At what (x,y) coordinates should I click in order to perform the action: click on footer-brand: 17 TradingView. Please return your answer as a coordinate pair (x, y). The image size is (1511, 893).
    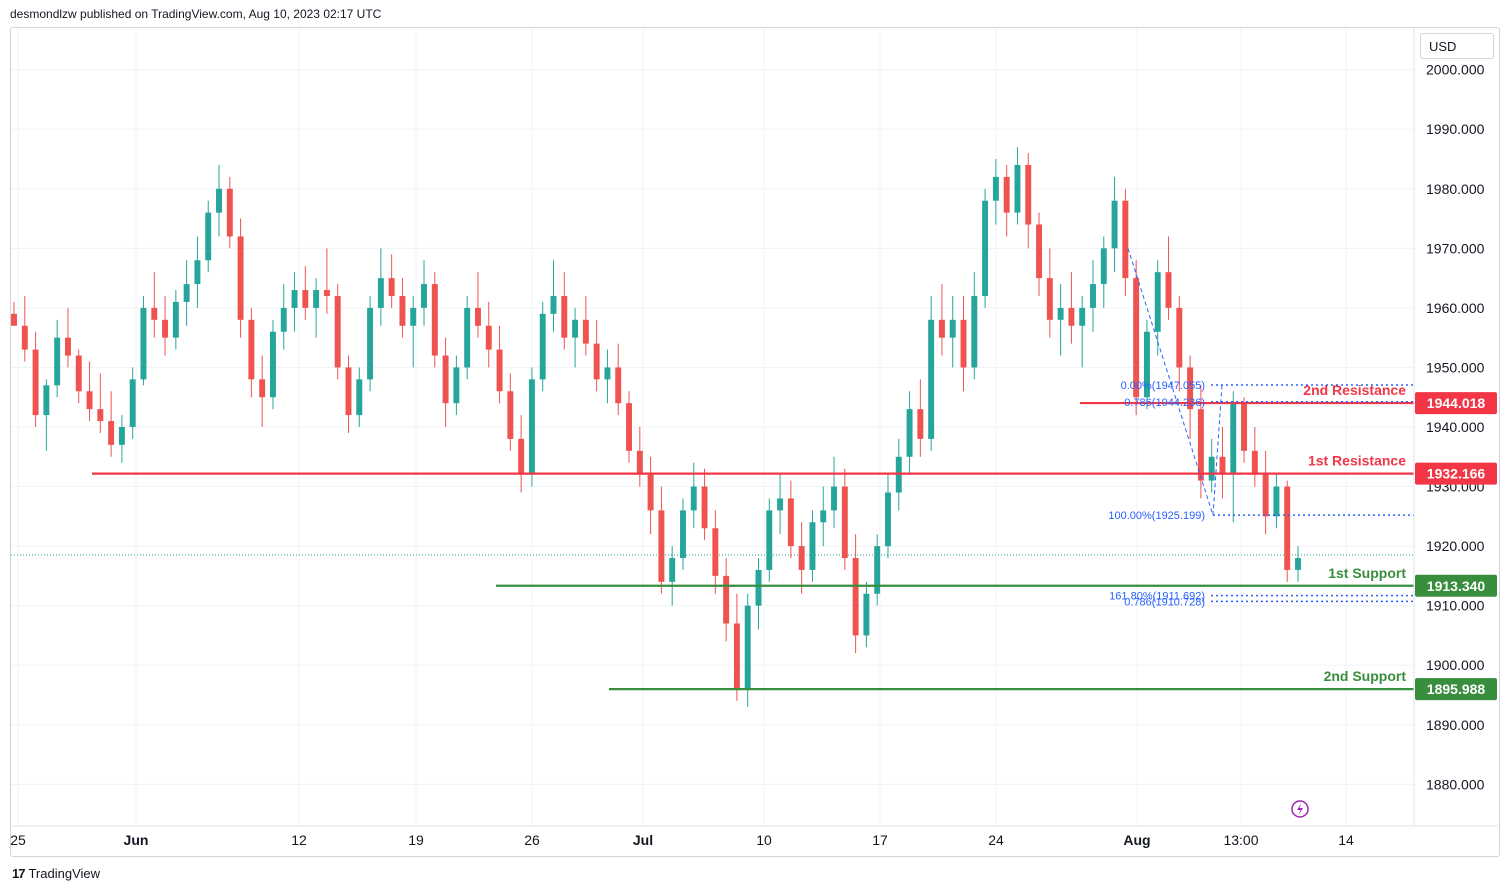
    Looking at the image, I should click on (56, 873).